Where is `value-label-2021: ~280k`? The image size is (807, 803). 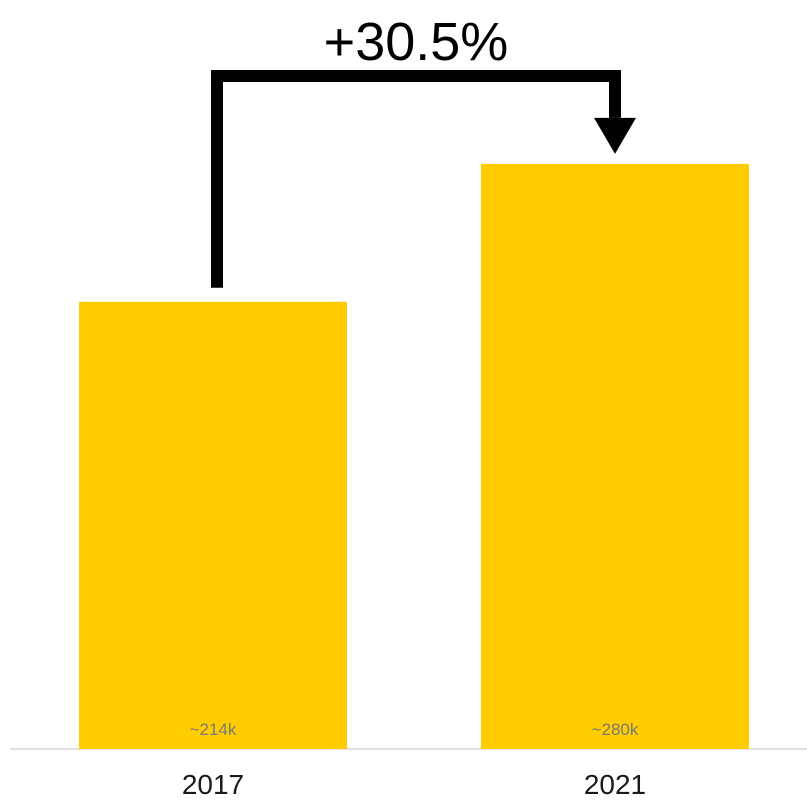
value-label-2021: ~280k is located at coordinates (615, 729).